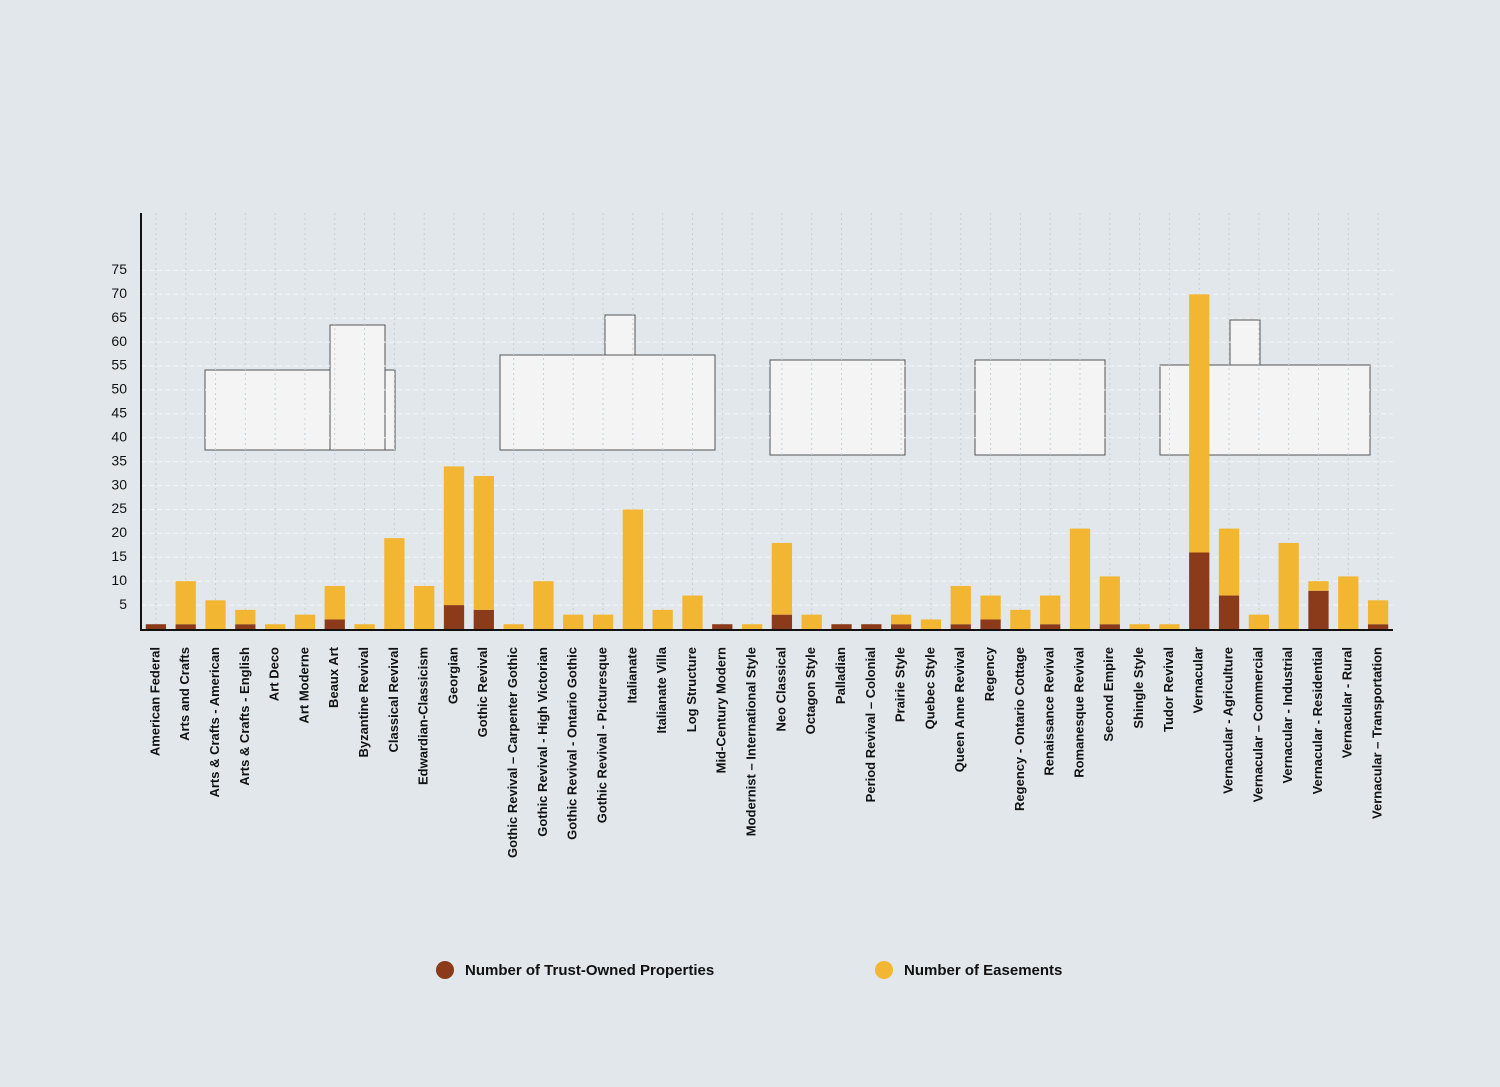 The height and width of the screenshot is (1087, 1500). I want to click on x-tick-label: Italianate, so click(631, 675).